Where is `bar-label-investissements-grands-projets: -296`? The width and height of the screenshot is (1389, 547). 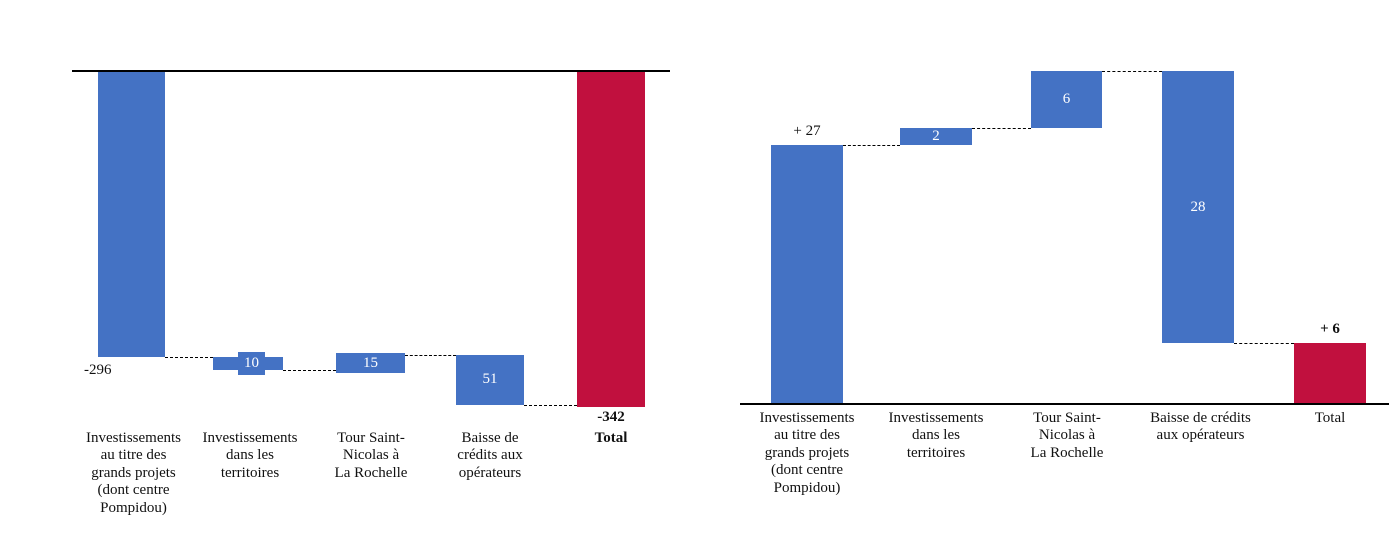
bar-label-investissements-grands-projets: -296 is located at coordinates (98, 370).